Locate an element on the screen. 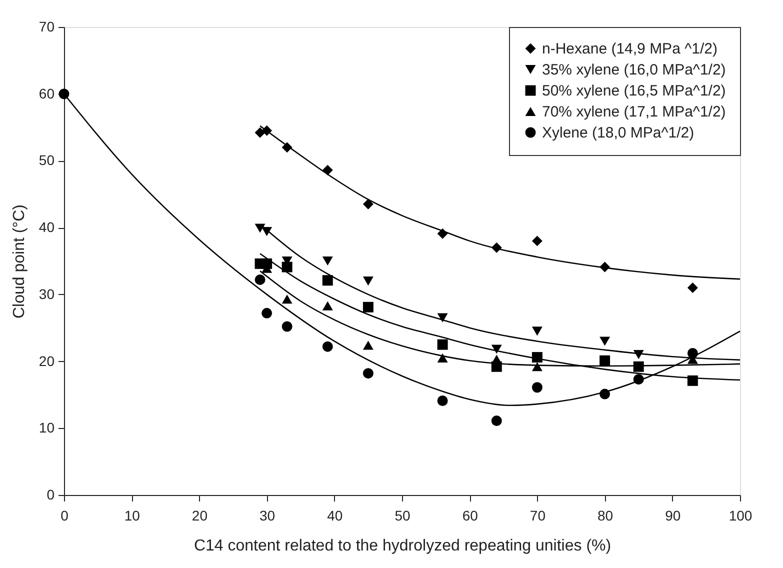 The image size is (783, 568). y-tick-label: 40 is located at coordinates (46, 227).